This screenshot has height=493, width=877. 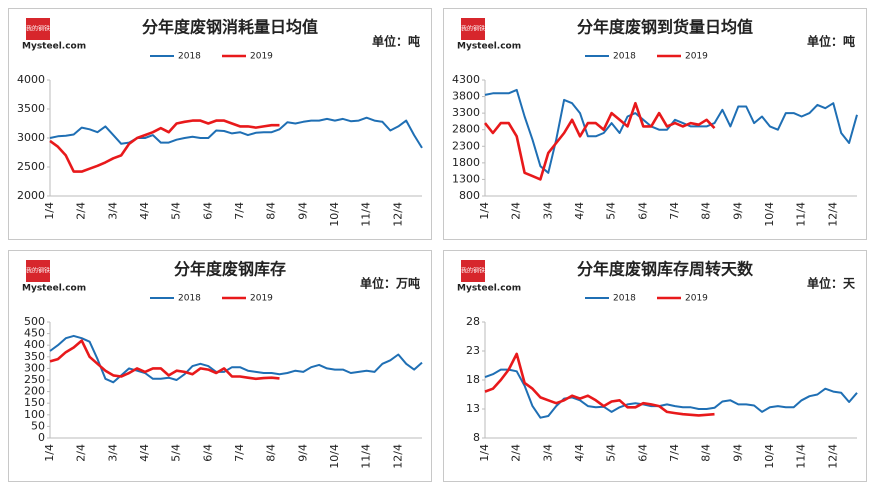 What do you see at coordinates (34, 402) in the screenshot?
I see `y-tick-label: 150` at bounding box center [34, 402].